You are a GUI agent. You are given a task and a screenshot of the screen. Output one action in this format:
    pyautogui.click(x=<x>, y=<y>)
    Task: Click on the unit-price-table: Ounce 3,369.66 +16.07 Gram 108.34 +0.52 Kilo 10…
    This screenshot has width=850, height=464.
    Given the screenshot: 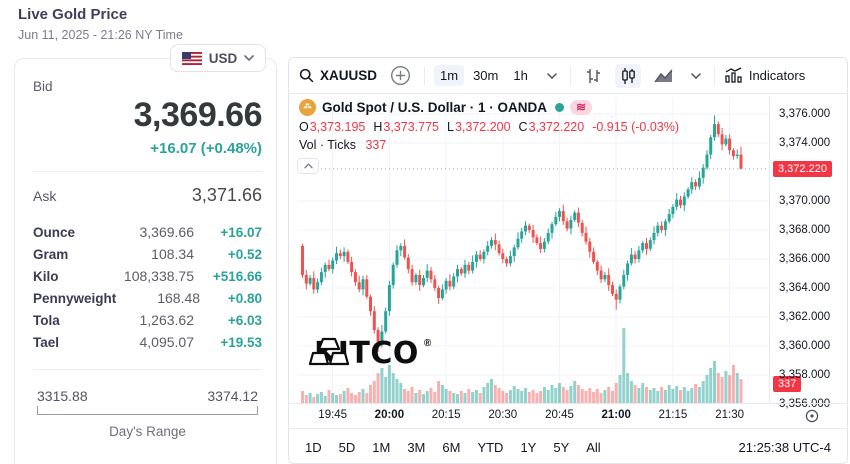 What is the action you would take?
    pyautogui.click(x=147, y=290)
    